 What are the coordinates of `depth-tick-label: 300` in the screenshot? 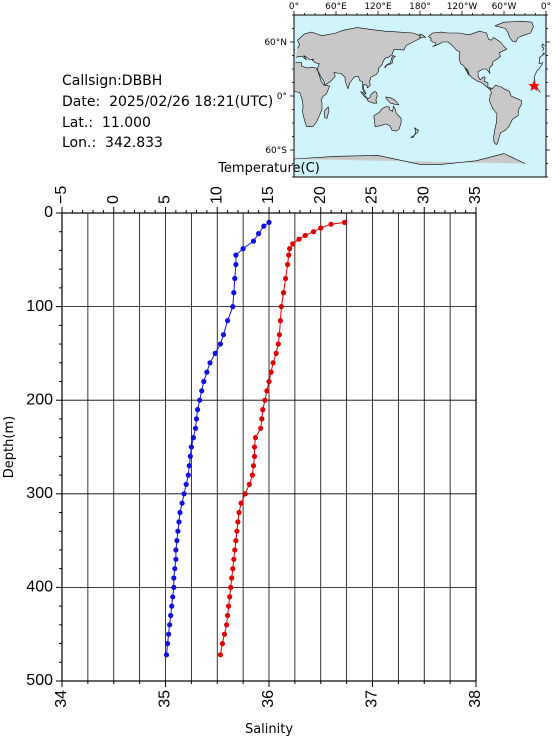 It's located at (39, 493).